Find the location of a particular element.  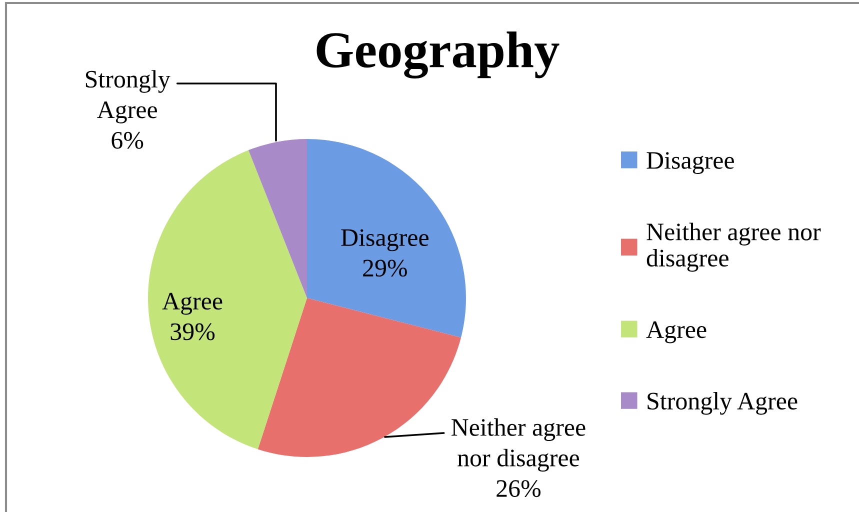

data-label: 29% is located at coordinates (385, 268).